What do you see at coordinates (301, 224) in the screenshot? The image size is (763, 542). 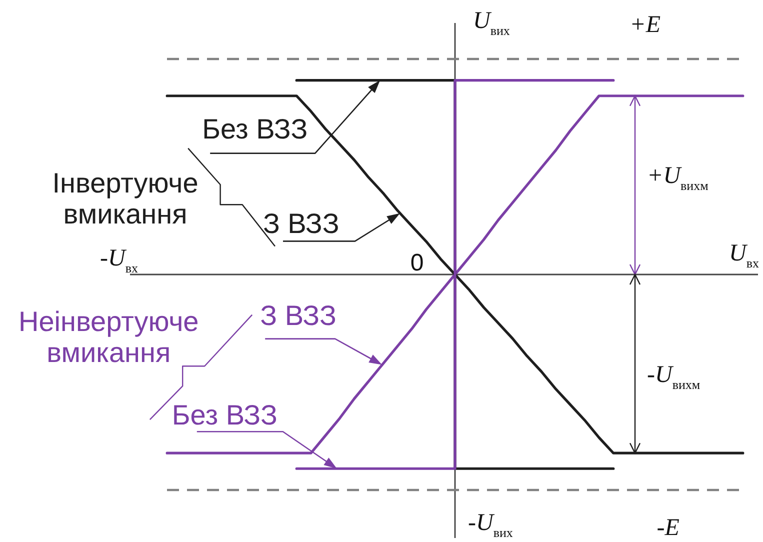 I see `legend-label: З ВЗЗ` at bounding box center [301, 224].